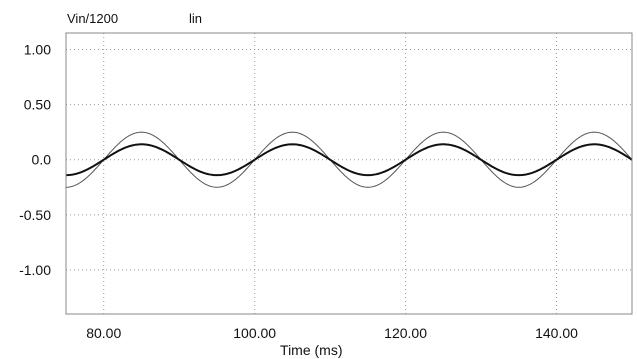  I want to click on x-axis-label: Time (ms), so click(311, 350).